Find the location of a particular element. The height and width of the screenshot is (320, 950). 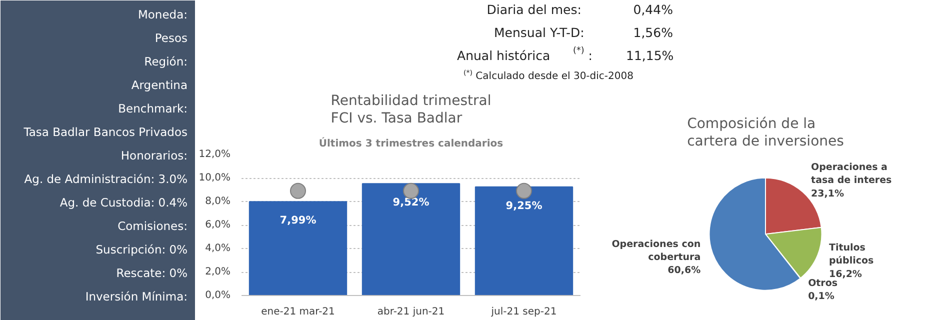

text: 11,15% is located at coordinates (650, 55).